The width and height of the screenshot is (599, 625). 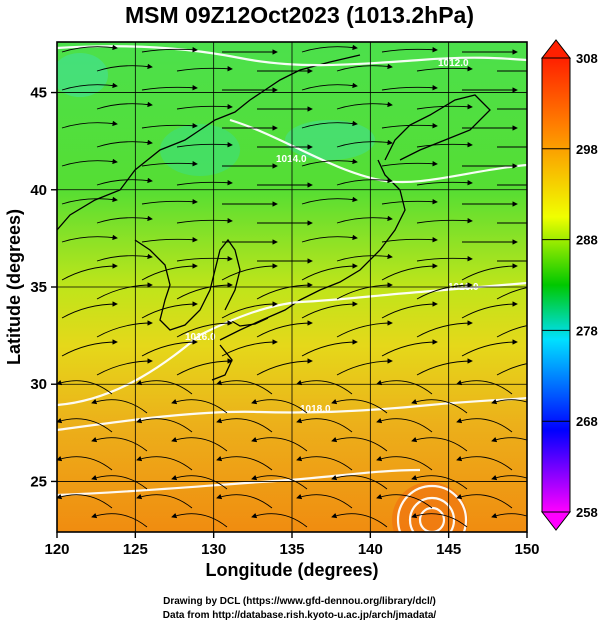 What do you see at coordinates (526, 549) in the screenshot?
I see `x-tick-label: 150` at bounding box center [526, 549].